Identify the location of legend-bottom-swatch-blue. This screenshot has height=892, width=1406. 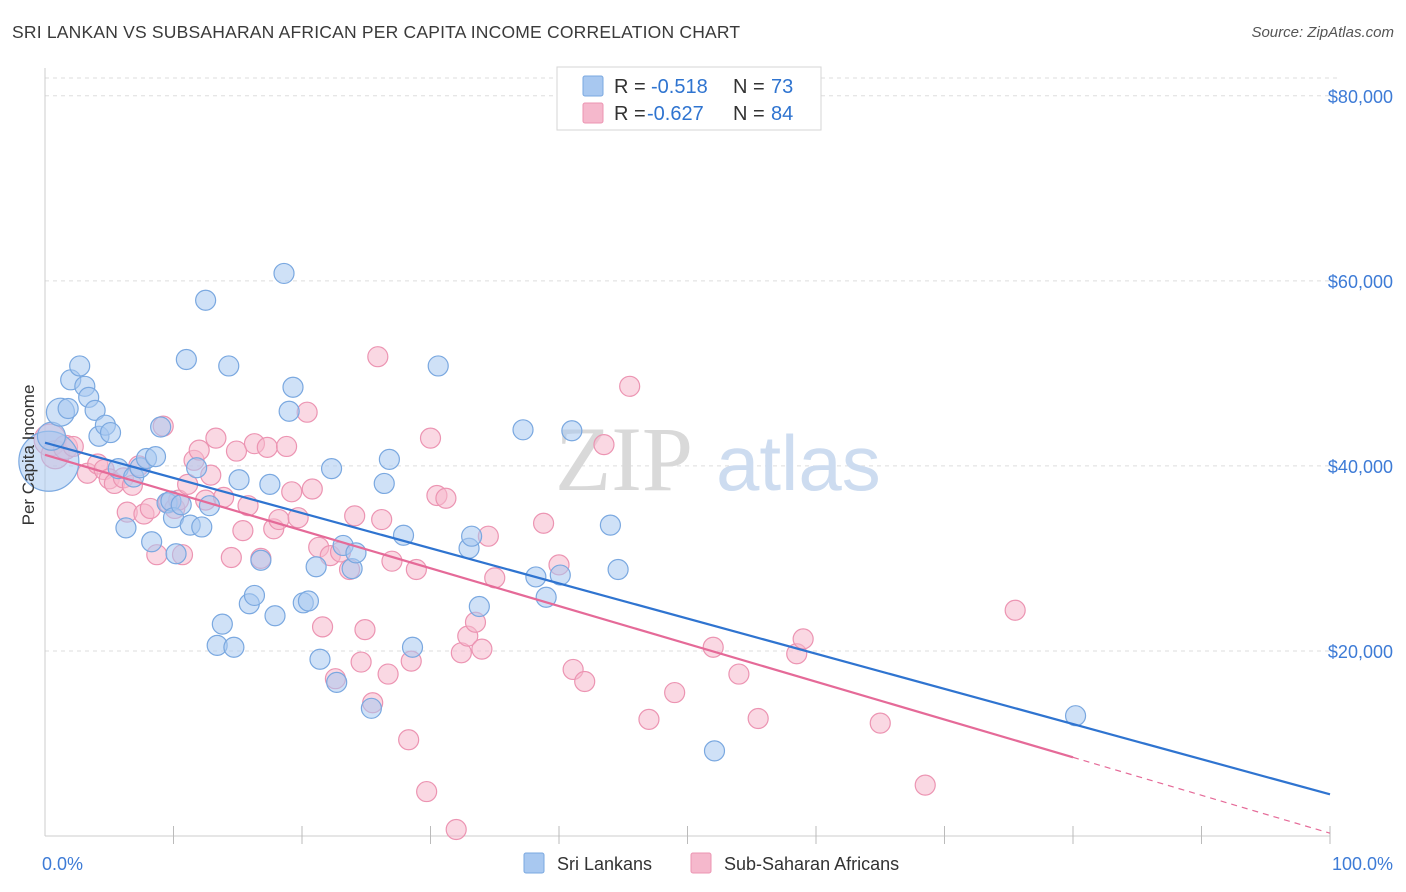
(534, 863).